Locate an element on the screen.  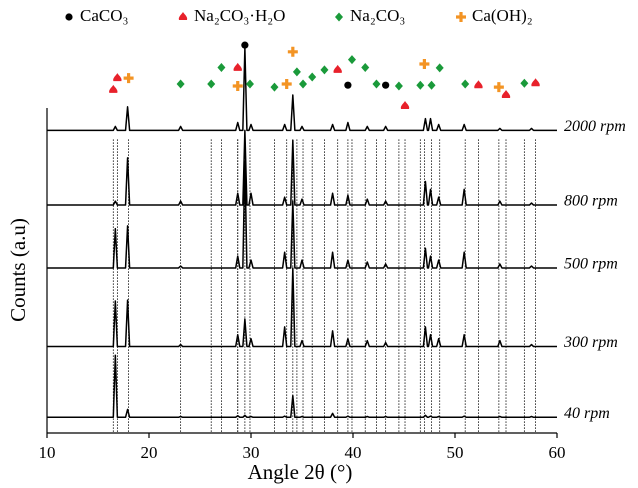
series-label: 40 rpm is located at coordinates (587, 413).